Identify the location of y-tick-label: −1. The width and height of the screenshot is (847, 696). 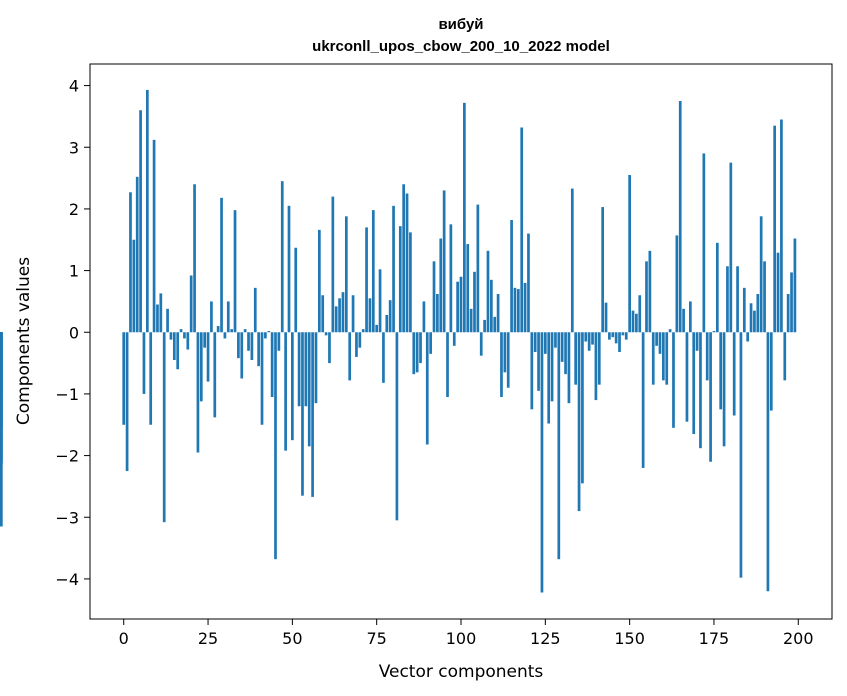
(67, 394).